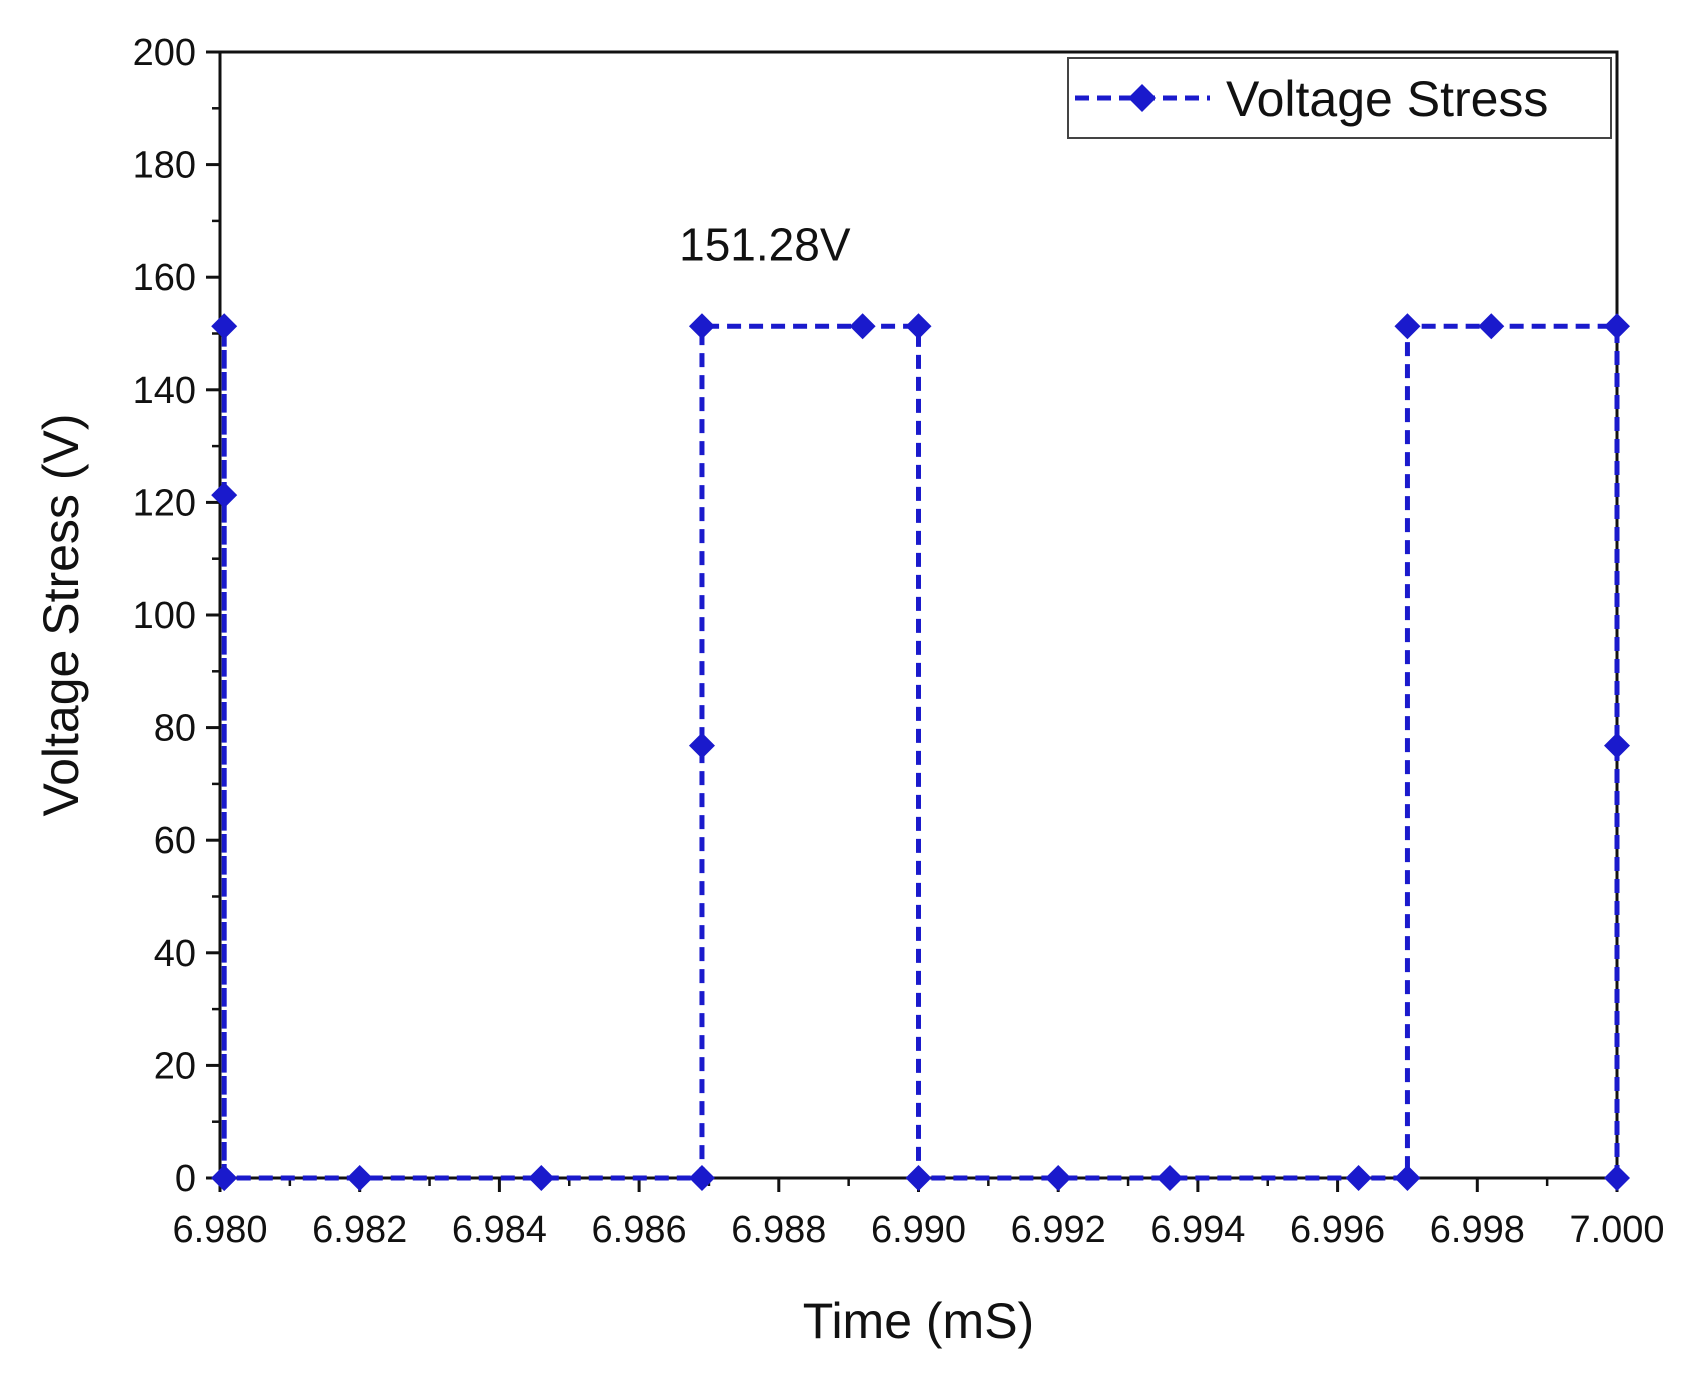  I want to click on y-tick-label: 200, so click(164, 53).